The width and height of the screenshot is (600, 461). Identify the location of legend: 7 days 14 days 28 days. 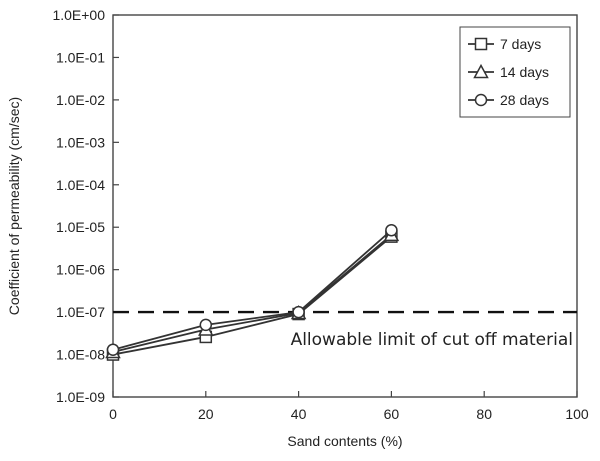
(515, 72).